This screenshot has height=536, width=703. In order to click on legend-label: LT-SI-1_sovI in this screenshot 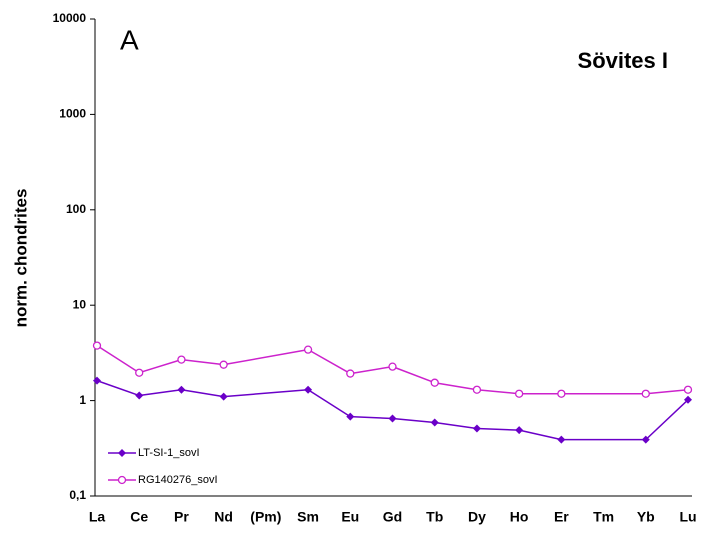, I will do `click(169, 453)`.